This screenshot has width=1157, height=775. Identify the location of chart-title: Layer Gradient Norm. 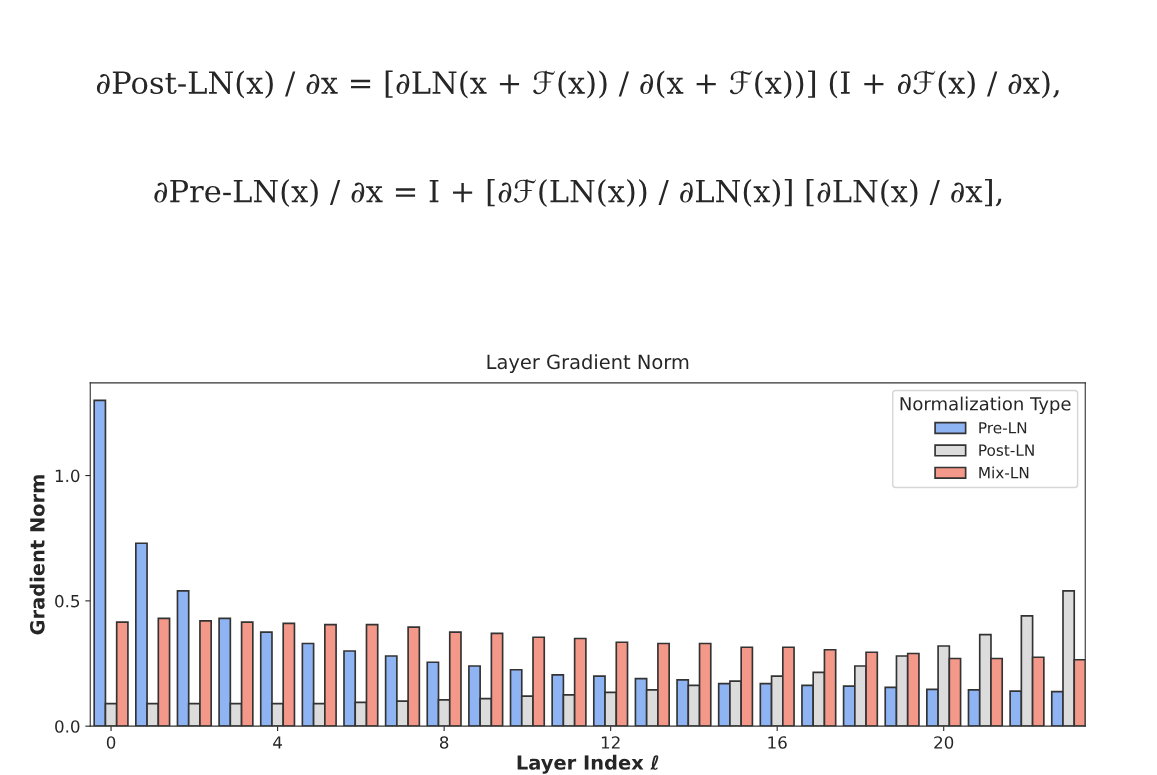
(588, 363).